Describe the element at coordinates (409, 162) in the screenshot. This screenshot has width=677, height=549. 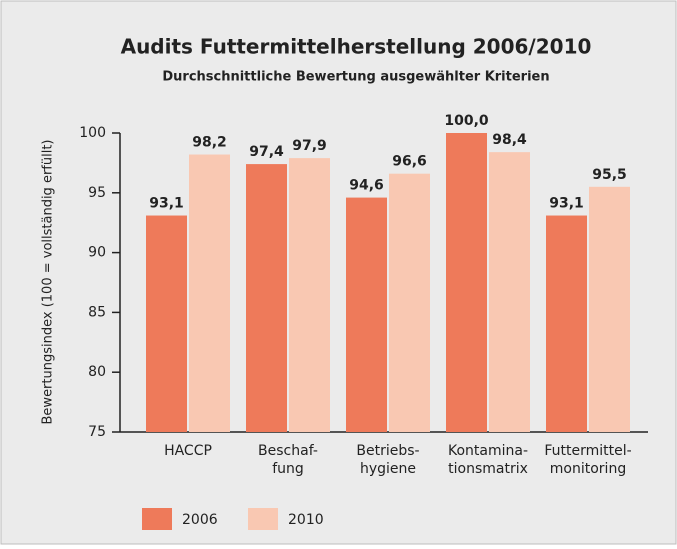
I see `value-label: 96,6` at that location.